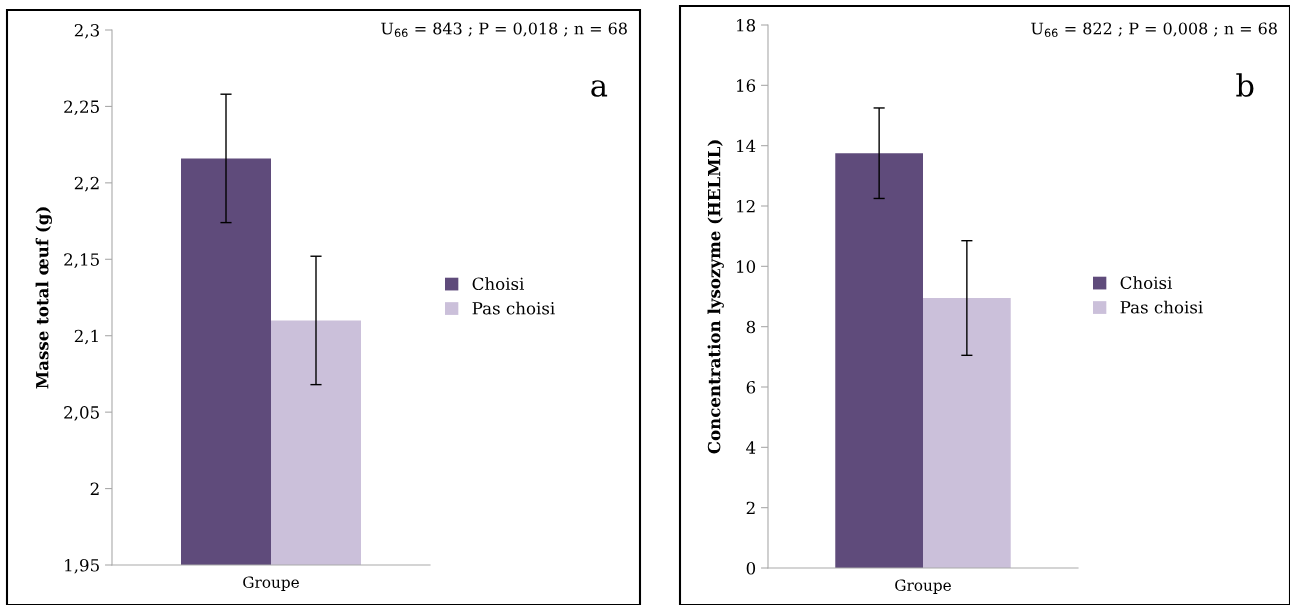 The height and width of the screenshot is (605, 1290). Describe the element at coordinates (81, 108) in the screenshot. I see `y-tick-label: 2,25` at that location.